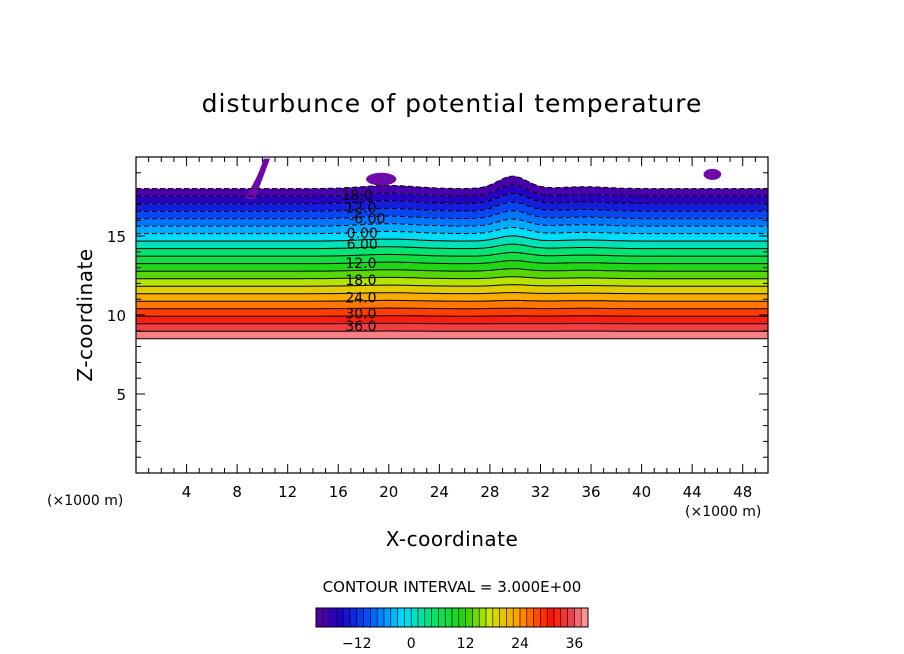 This screenshot has width=904, height=654. What do you see at coordinates (388, 492) in the screenshot?
I see `x-tick-label: 20` at bounding box center [388, 492].